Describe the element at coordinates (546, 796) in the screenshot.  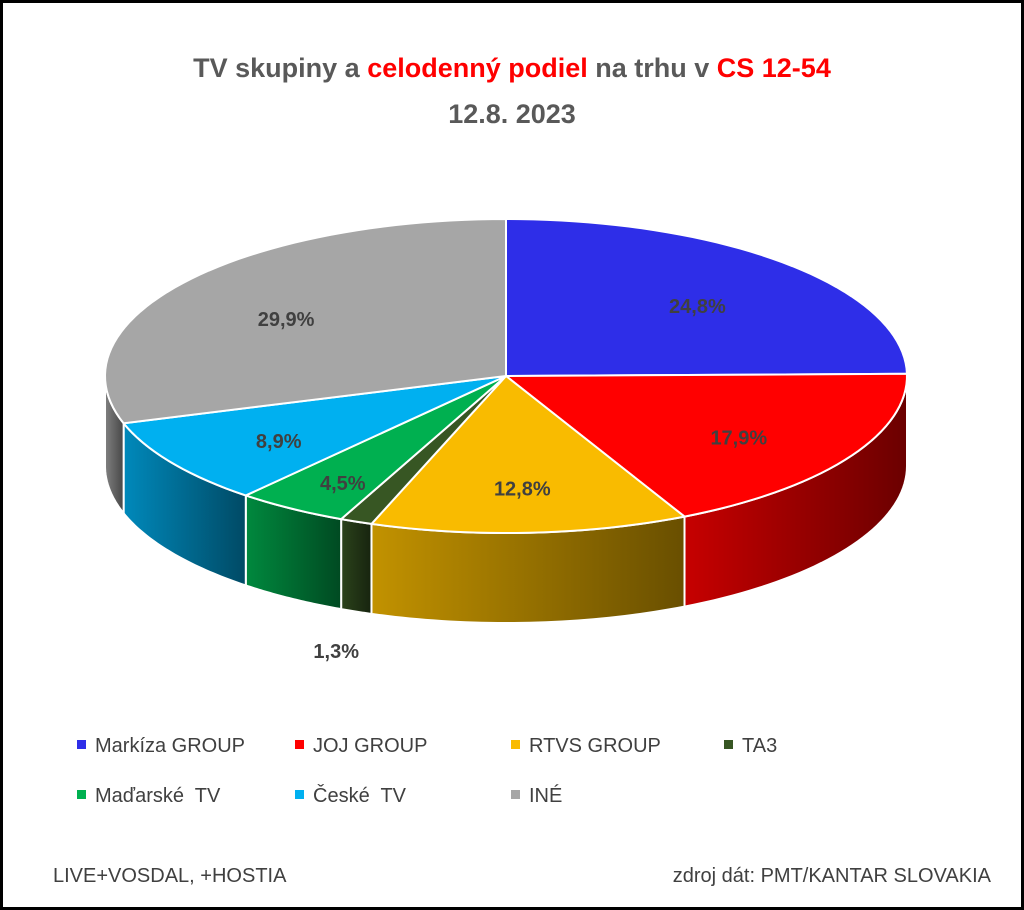
I see `legend-label-6: INÉ` at that location.